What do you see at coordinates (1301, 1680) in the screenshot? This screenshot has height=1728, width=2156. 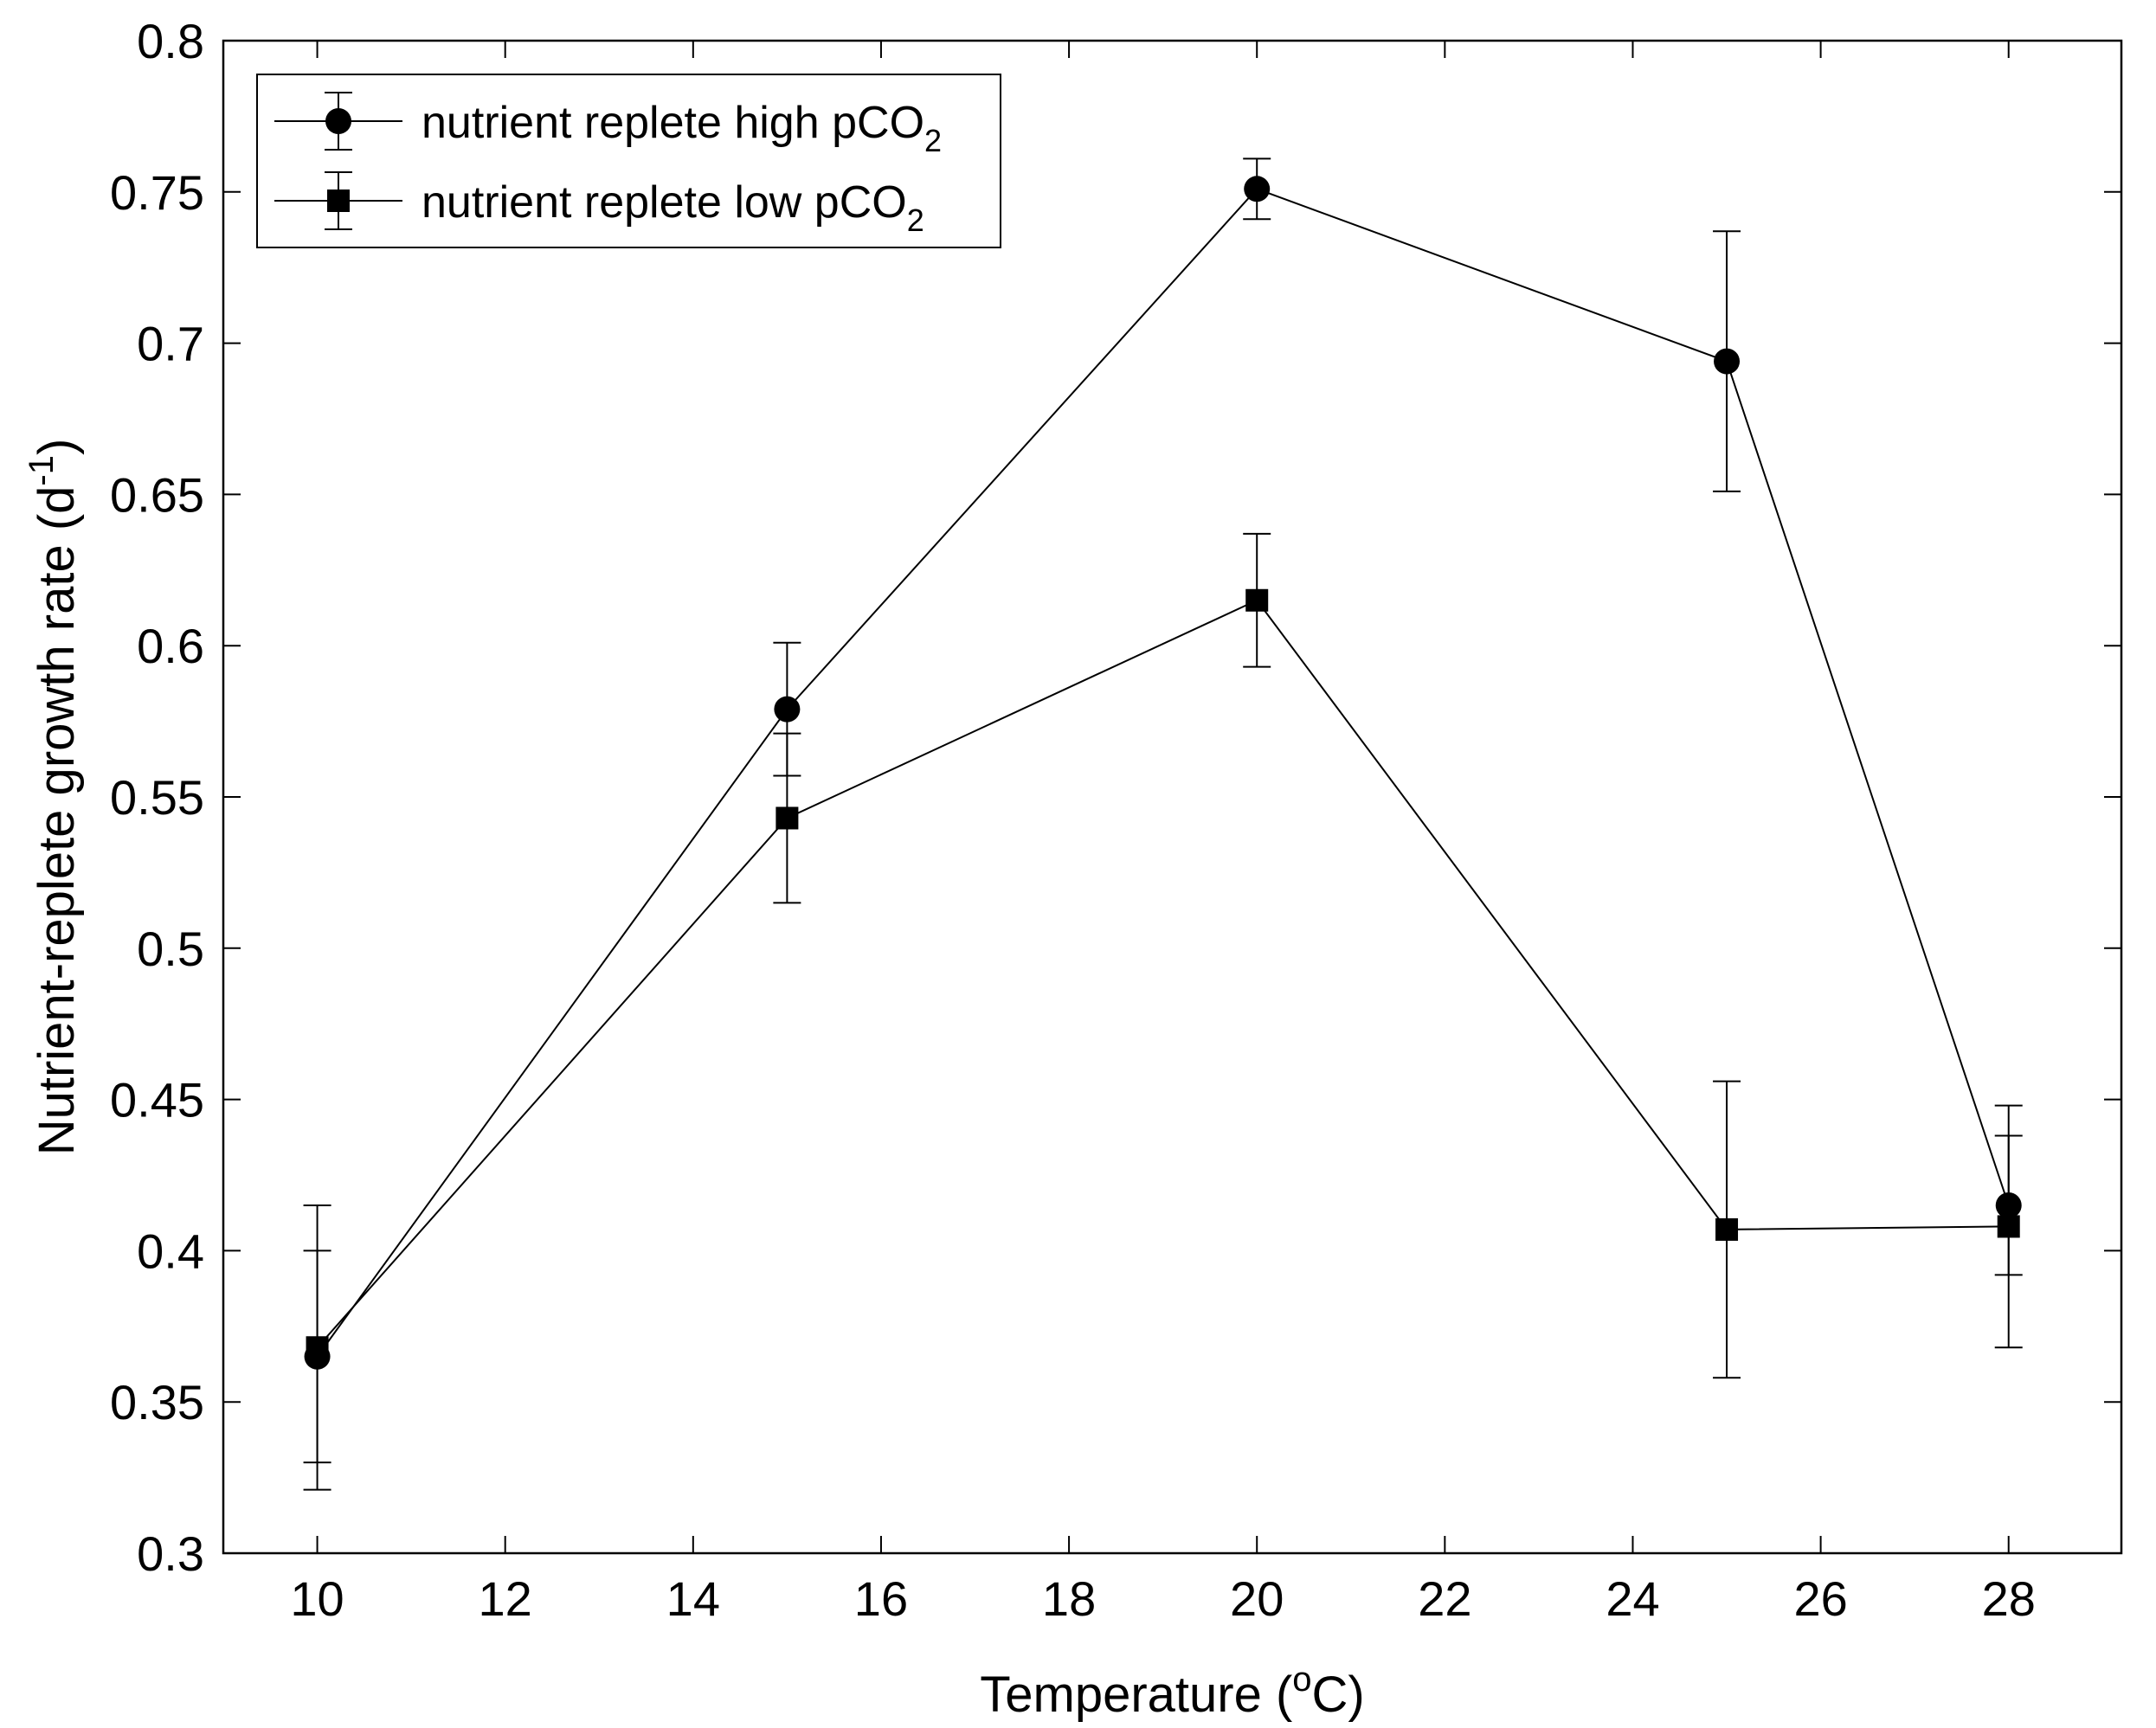 I see `x-axis-label-sup: o` at bounding box center [1301, 1680].